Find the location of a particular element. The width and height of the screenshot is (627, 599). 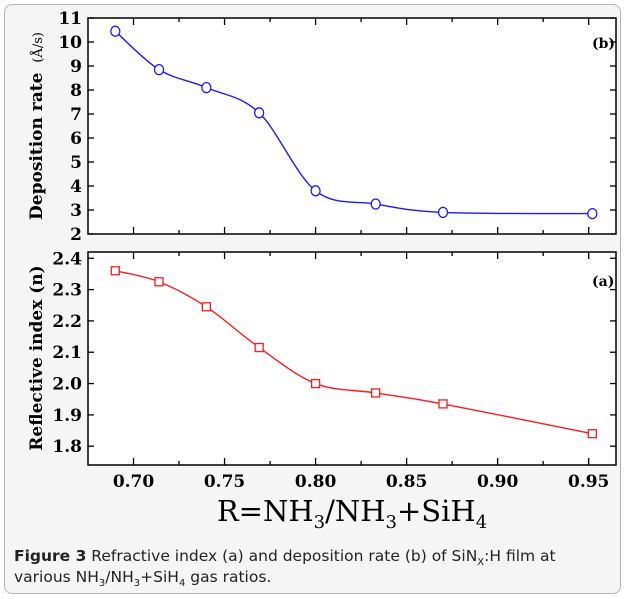

panel-b-y-axis-title-unit: (Å/s) is located at coordinates (38, 47).